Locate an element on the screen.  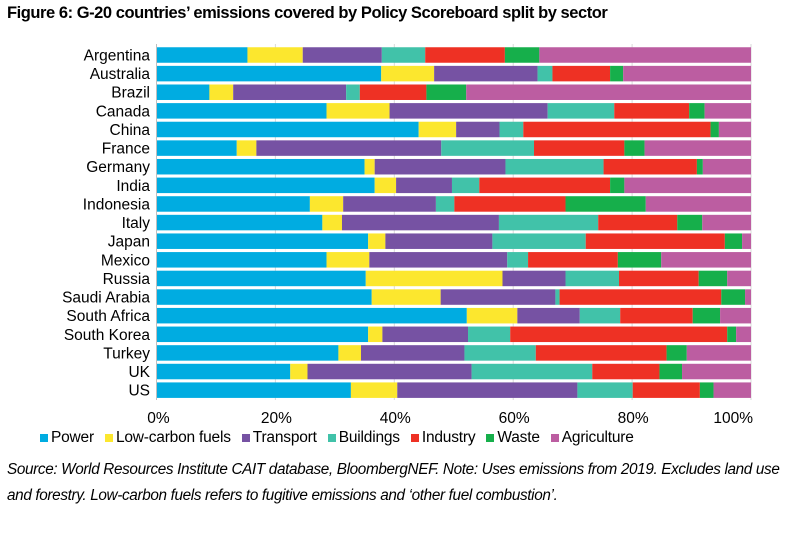
legend-item-low-carbon-fuels: Low-carbon fuels is located at coordinates (167, 438).